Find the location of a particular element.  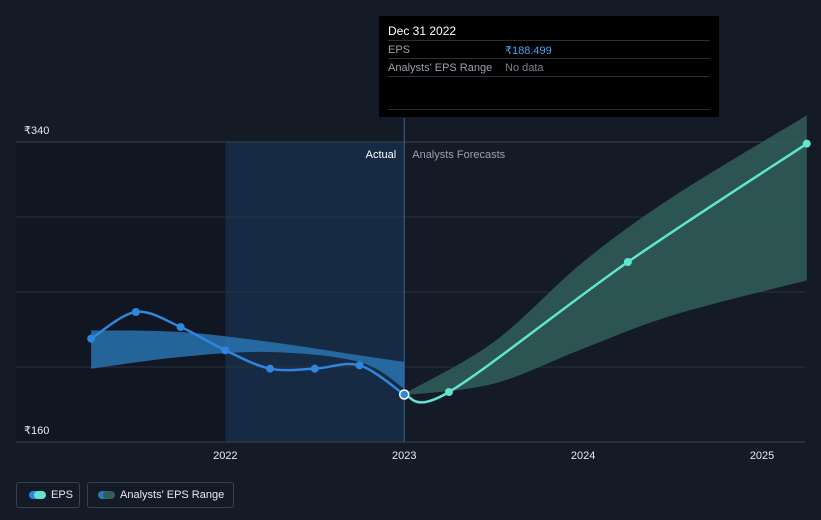

x-tick-label: 2025 is located at coordinates (762, 456).